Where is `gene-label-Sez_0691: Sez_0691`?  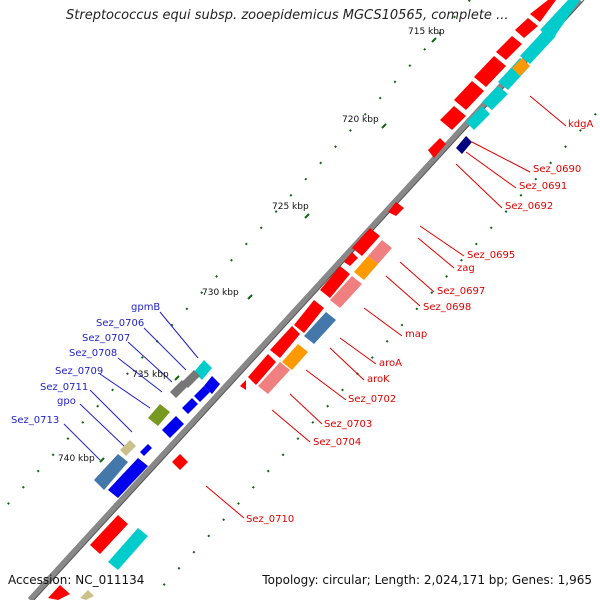 gene-label-Sez_0691: Sez_0691 is located at coordinates (543, 186).